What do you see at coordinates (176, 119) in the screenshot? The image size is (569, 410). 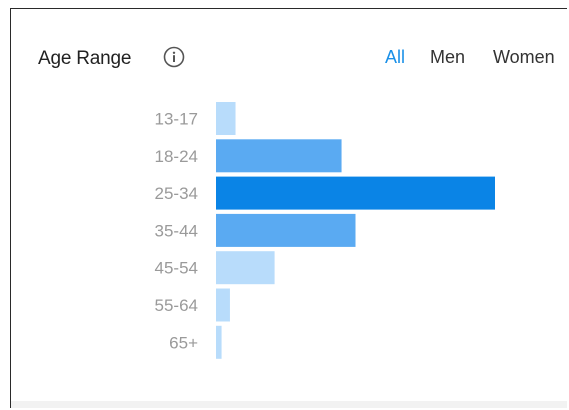 I see `category-label-13-17: 13-17` at bounding box center [176, 119].